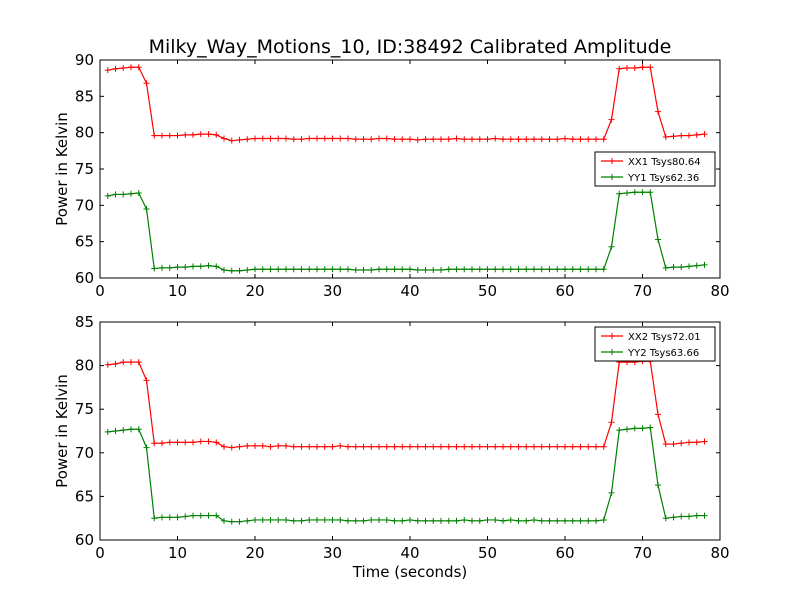 The width and height of the screenshot is (800, 600). I want to click on y-tick-label: 65, so click(84, 496).